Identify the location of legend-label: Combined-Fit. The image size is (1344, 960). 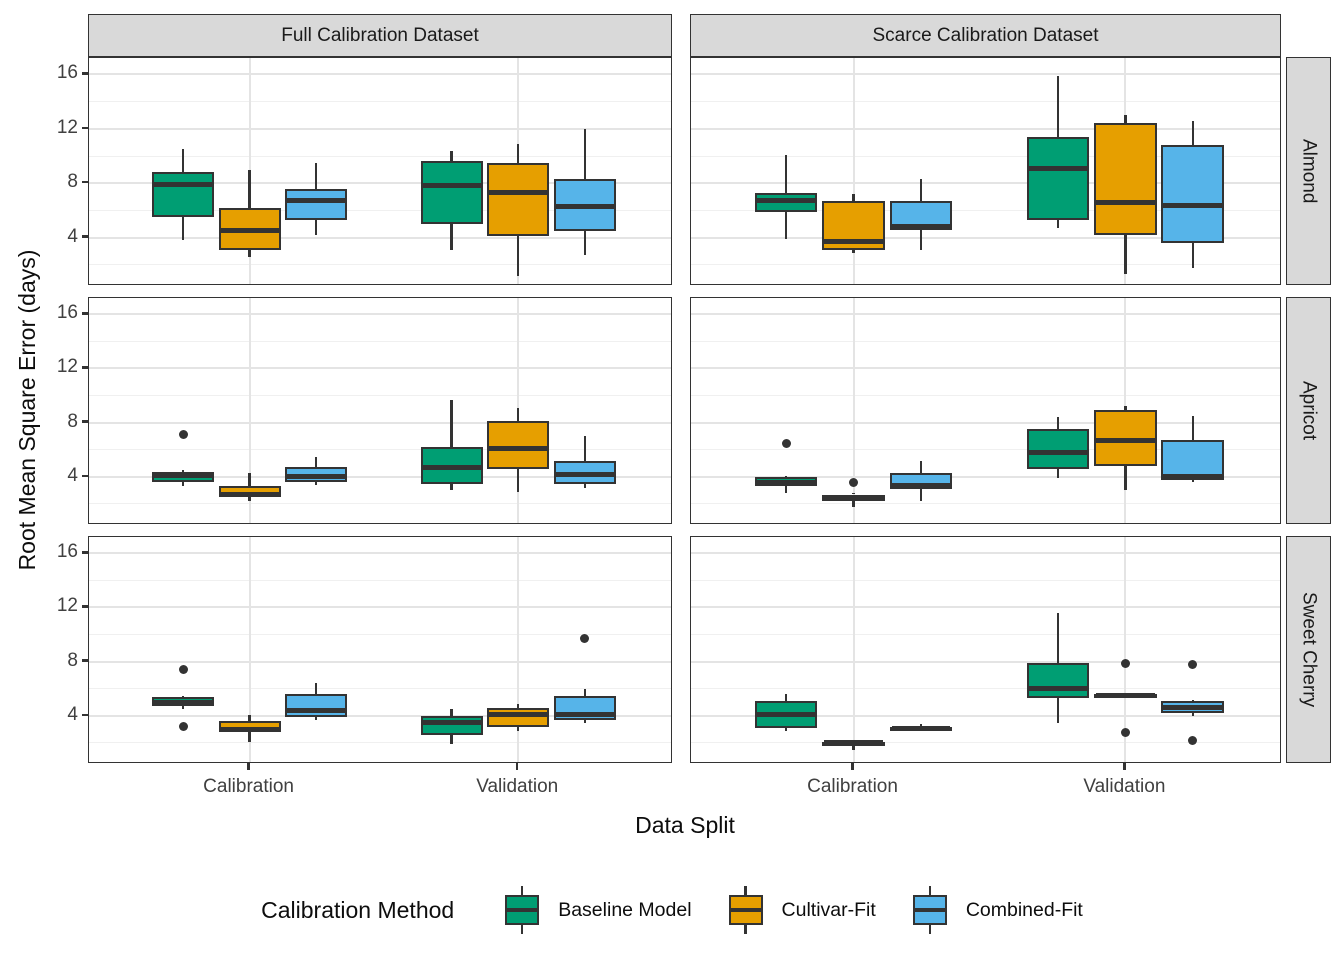
(1024, 909).